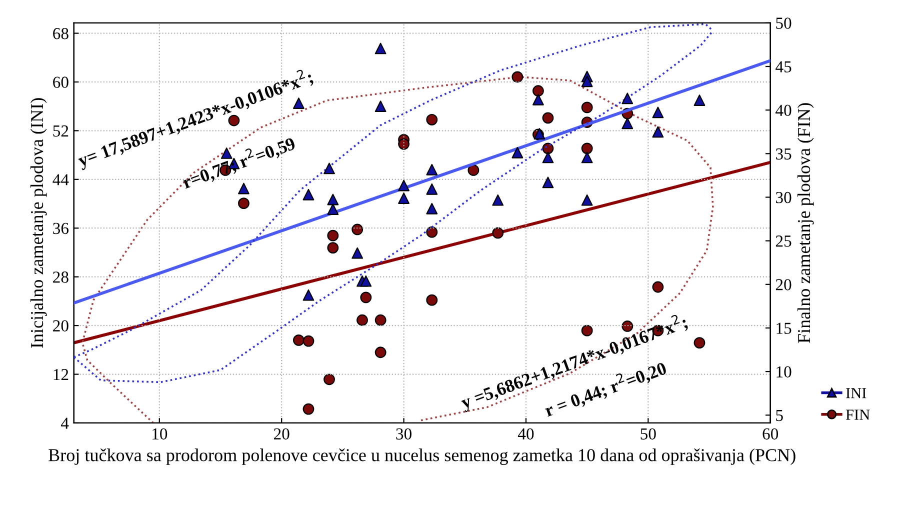  What do you see at coordinates (60, 180) in the screenshot?
I see `y-tick-label: 44` at bounding box center [60, 180].